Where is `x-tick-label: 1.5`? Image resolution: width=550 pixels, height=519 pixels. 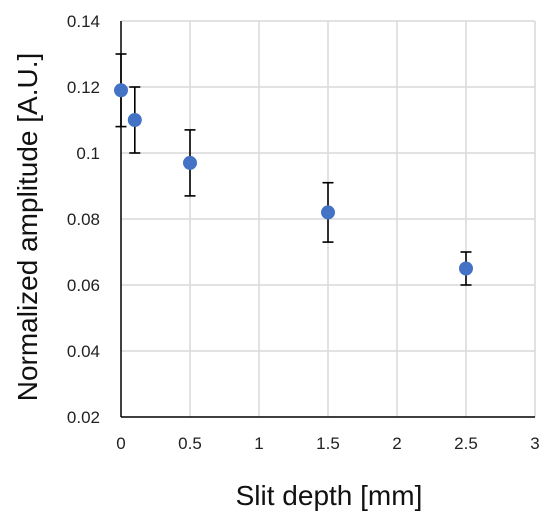 x-tick-label: 1.5 is located at coordinates (328, 443).